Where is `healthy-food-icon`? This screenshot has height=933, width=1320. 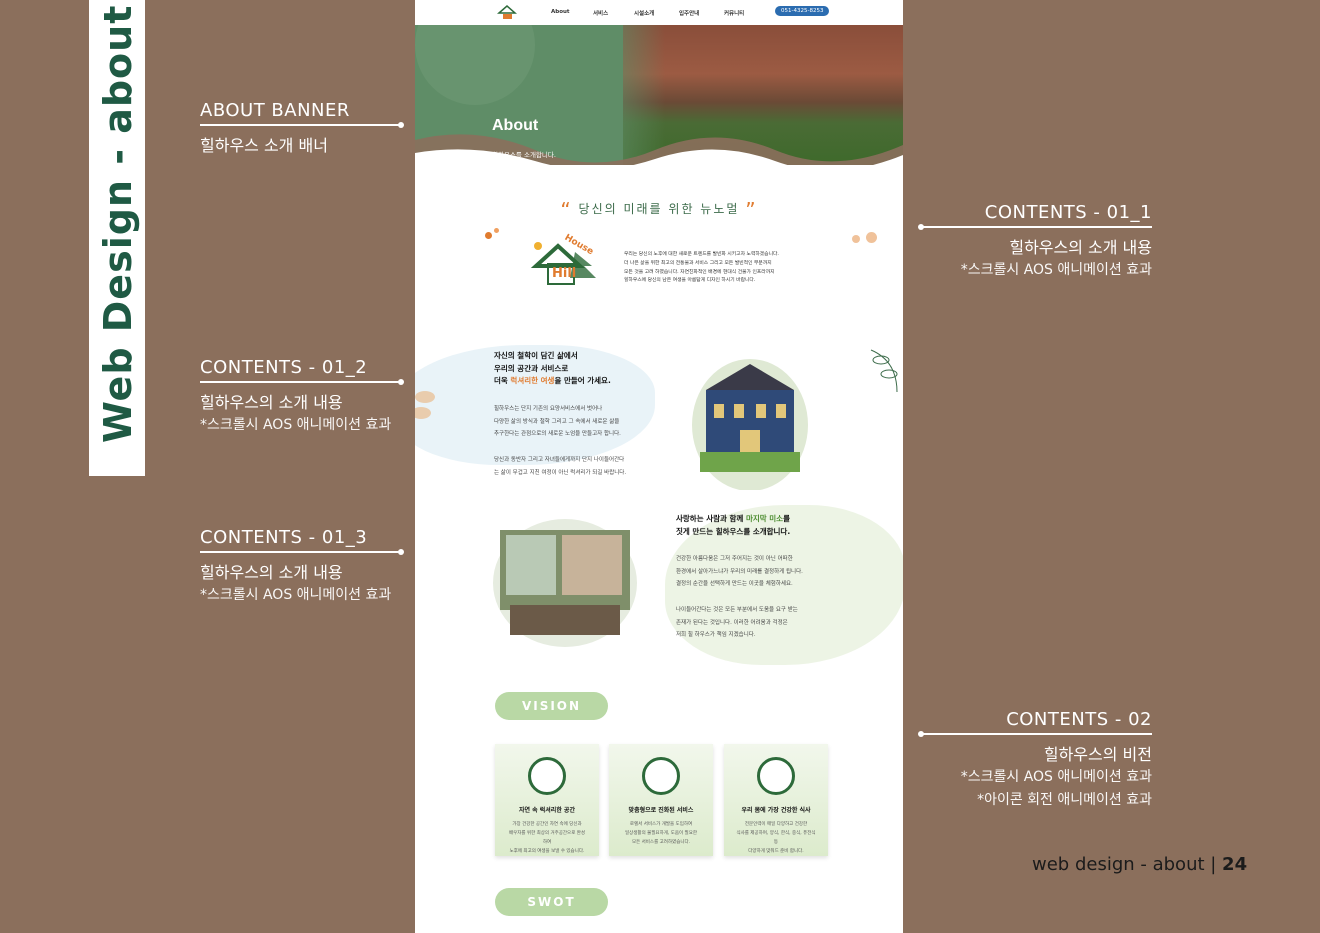
healthy-food-icon is located at coordinates (776, 776).